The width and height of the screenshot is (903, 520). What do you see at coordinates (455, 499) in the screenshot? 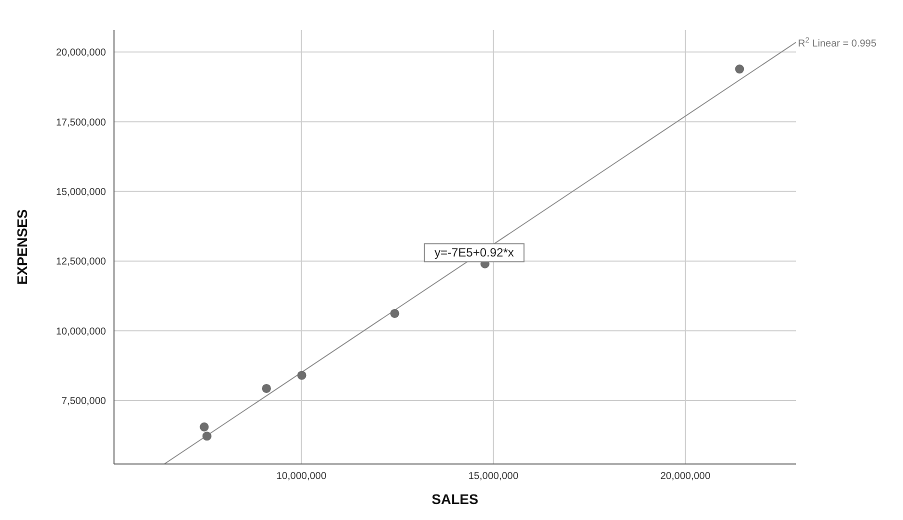
I see `x-axis-title: SALES` at bounding box center [455, 499].